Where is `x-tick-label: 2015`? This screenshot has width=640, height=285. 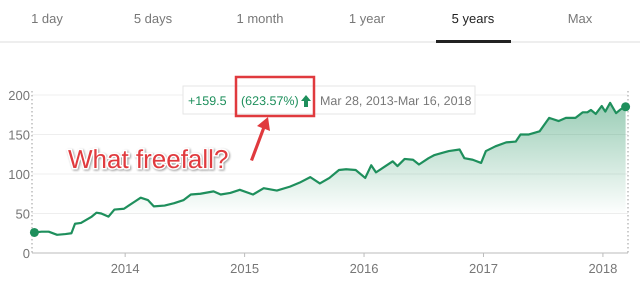 x-tick-label: 2015 is located at coordinates (245, 268).